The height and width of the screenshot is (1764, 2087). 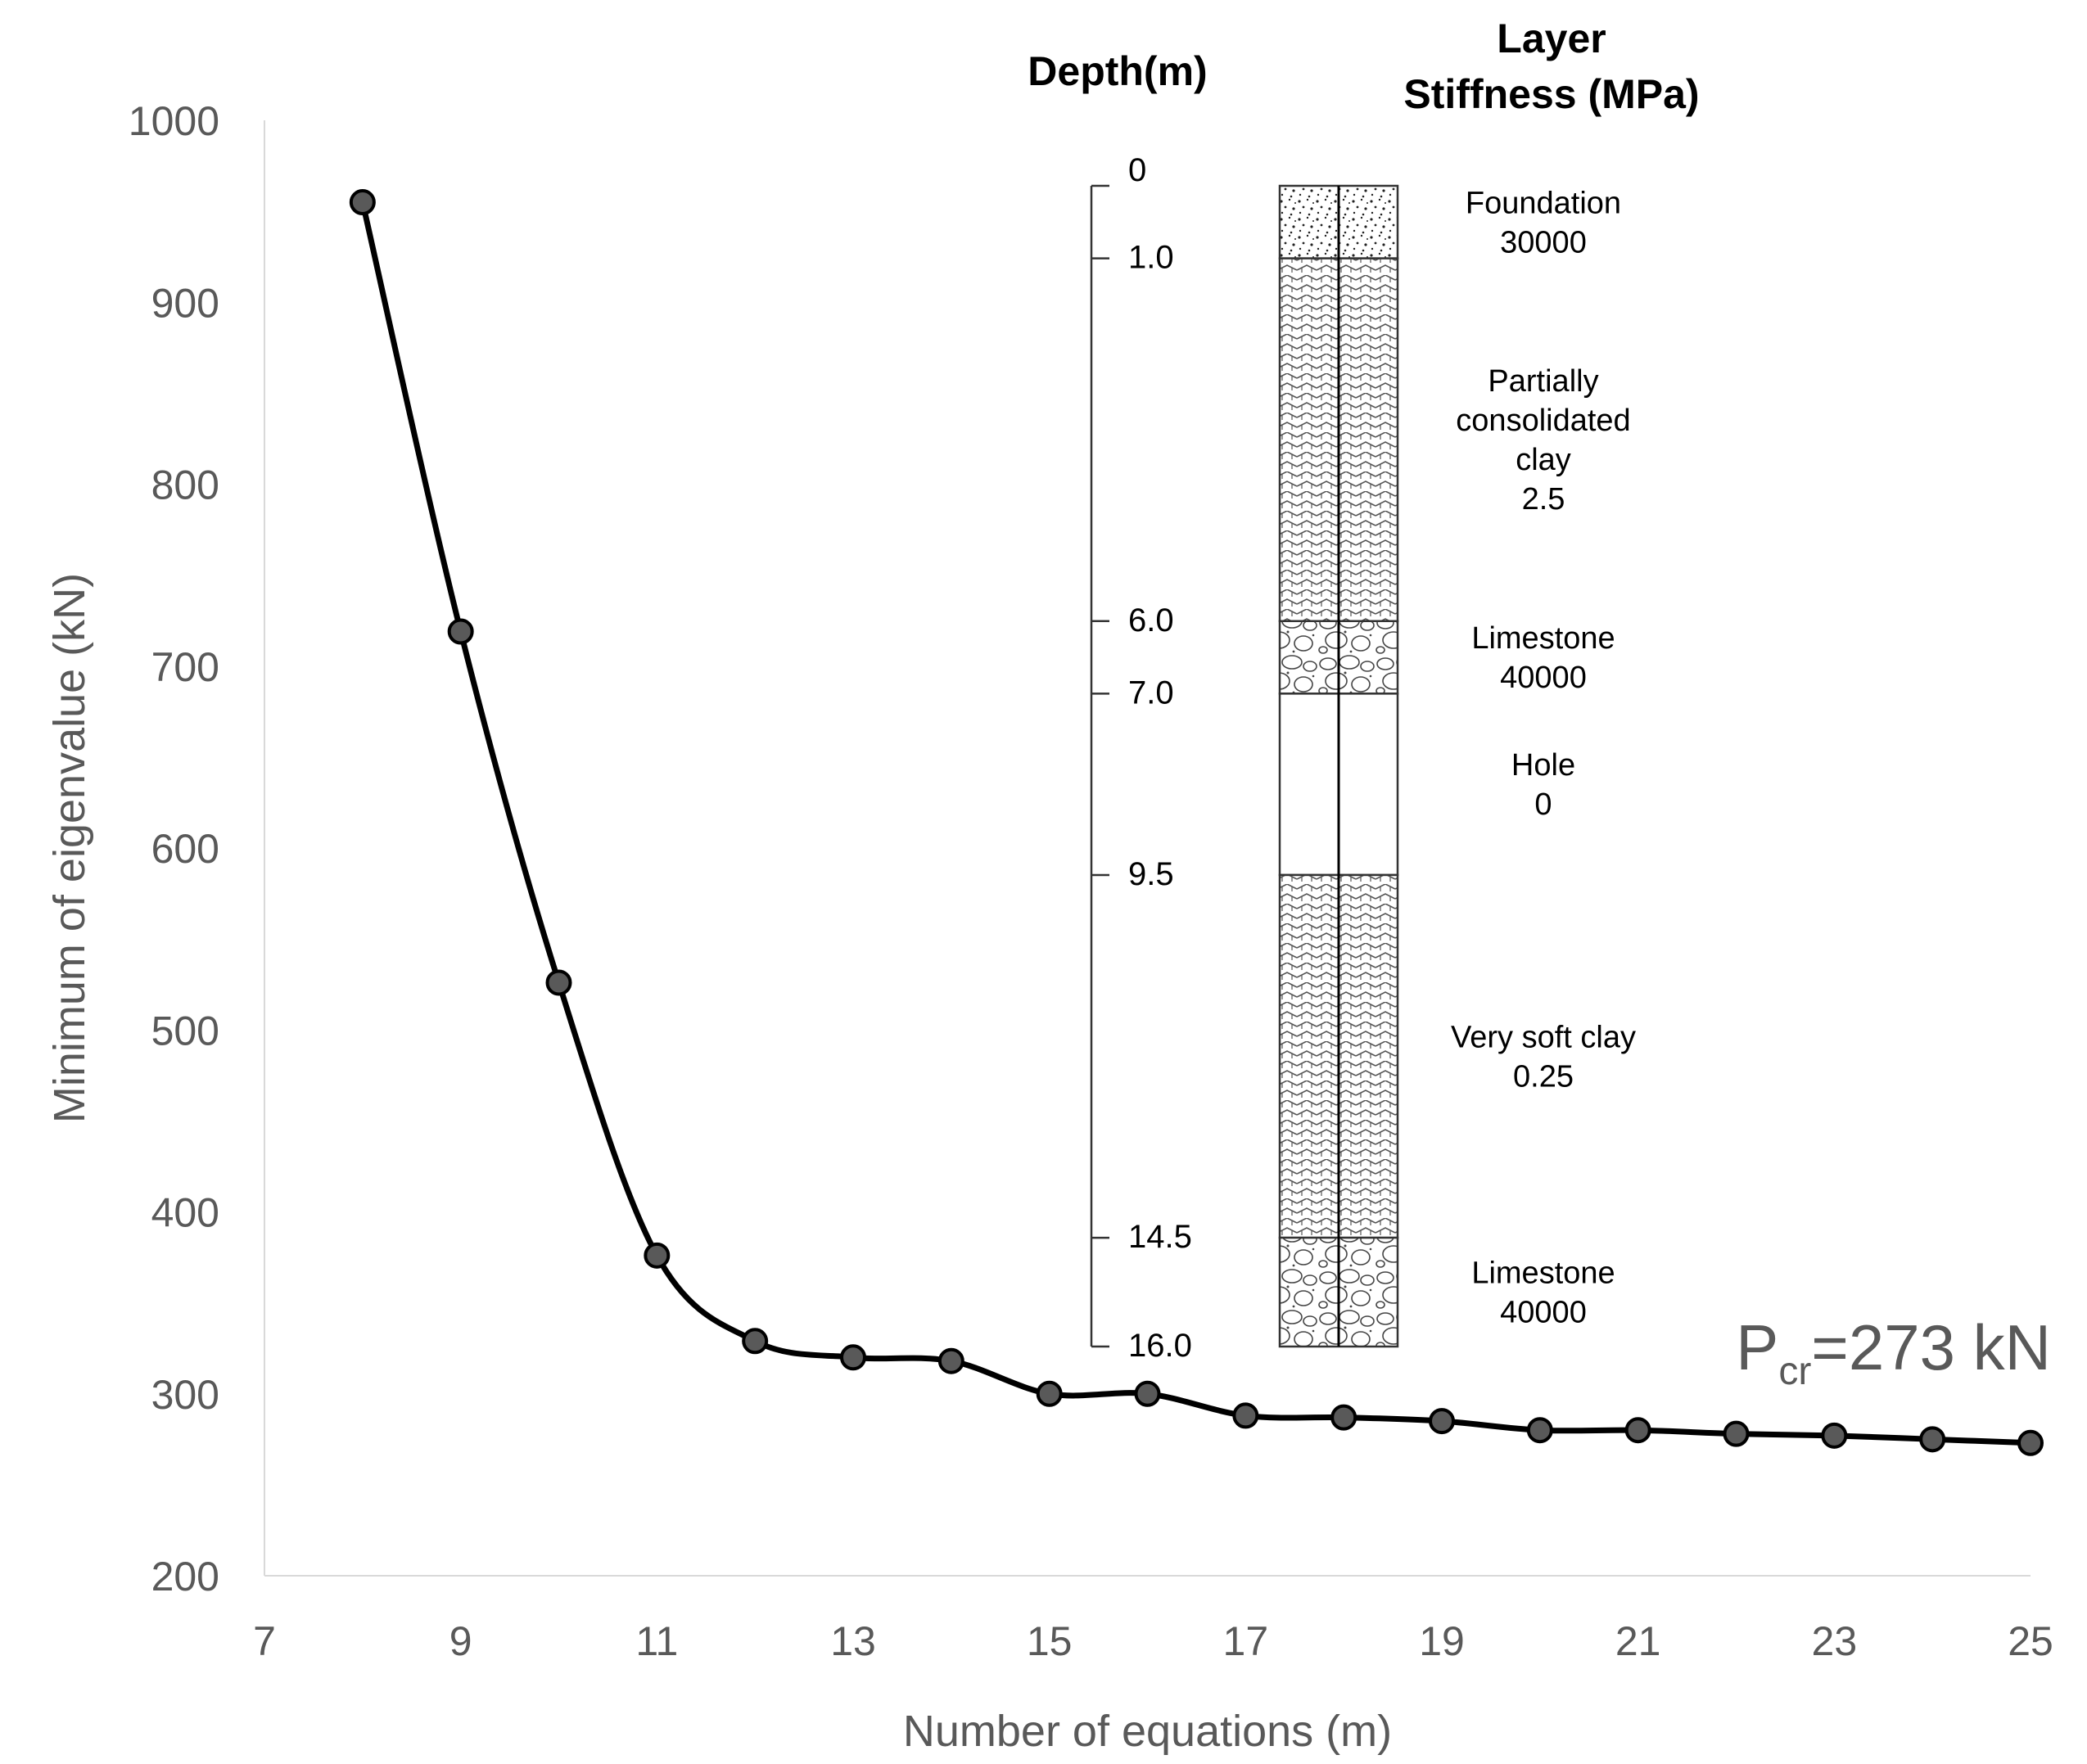 What do you see at coordinates (185, 1030) in the screenshot?
I see `y-tick-label: 500` at bounding box center [185, 1030].